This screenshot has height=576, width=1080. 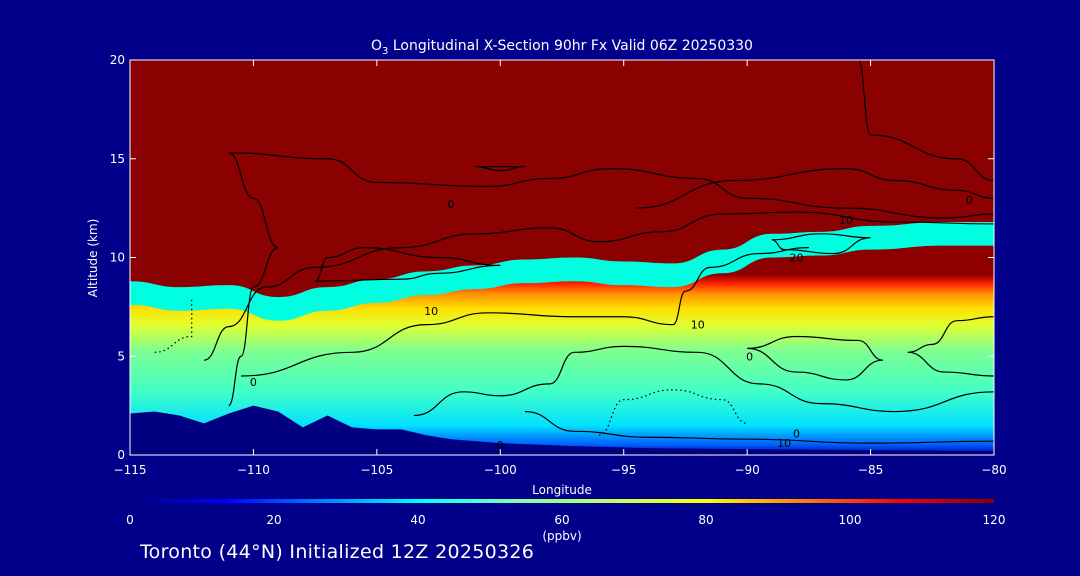 I want to click on colorbar-ticks: 0 20 40 60 80 100 120, so click(x=565, y=520).